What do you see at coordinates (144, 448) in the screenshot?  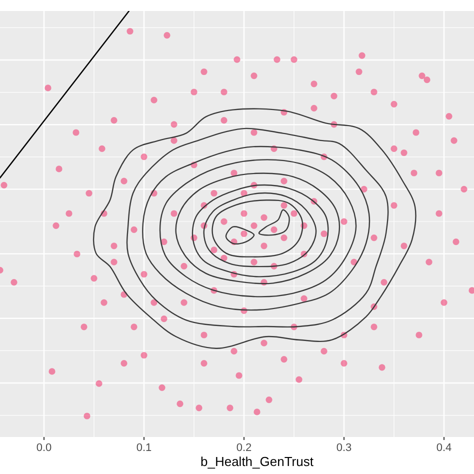 I see `x-tick-label: 0.1` at bounding box center [144, 448].